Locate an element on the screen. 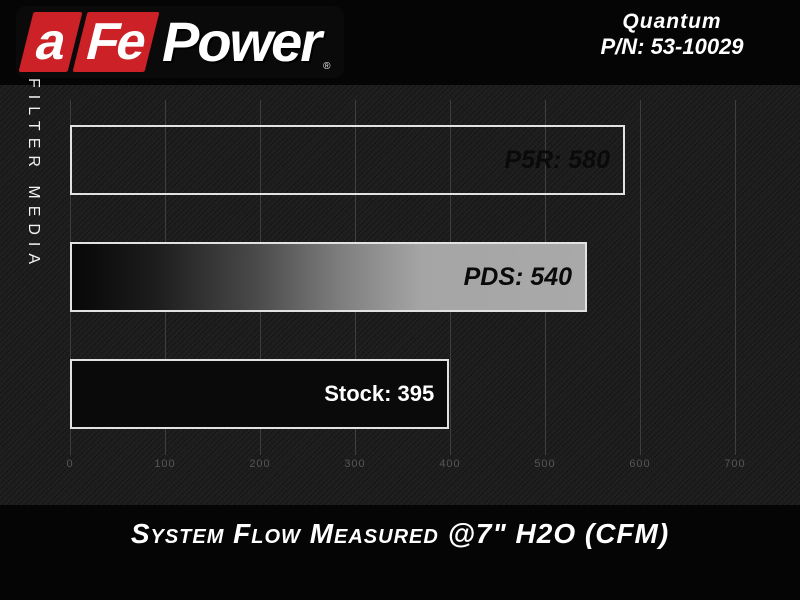  x-tick-label: 500 is located at coordinates (545, 464).